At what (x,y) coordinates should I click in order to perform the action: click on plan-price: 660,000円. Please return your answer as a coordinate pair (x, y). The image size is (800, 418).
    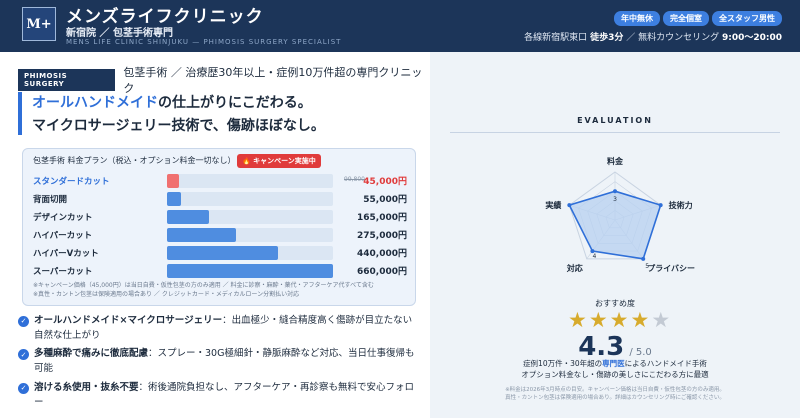
    Looking at the image, I should click on (382, 272).